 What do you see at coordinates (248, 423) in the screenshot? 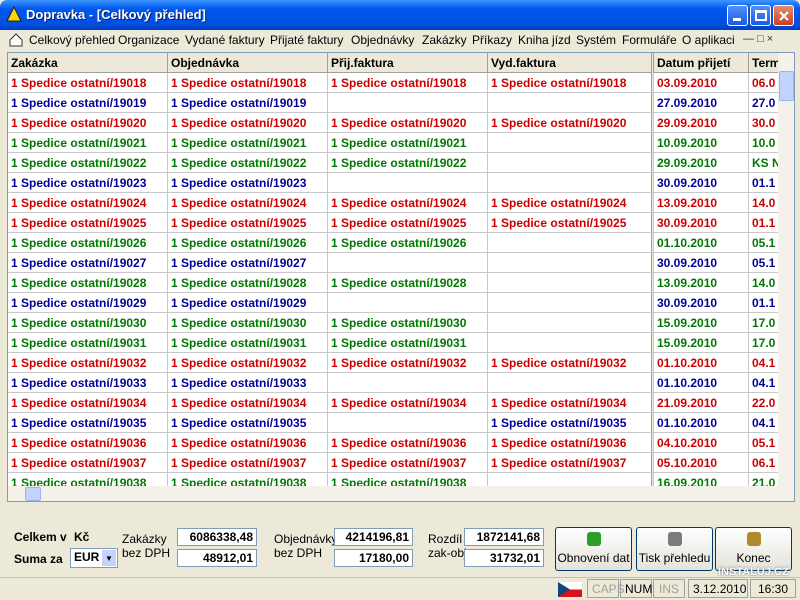
I see `grid-cell: 1 Spedice ostatní/19035` at bounding box center [248, 423].